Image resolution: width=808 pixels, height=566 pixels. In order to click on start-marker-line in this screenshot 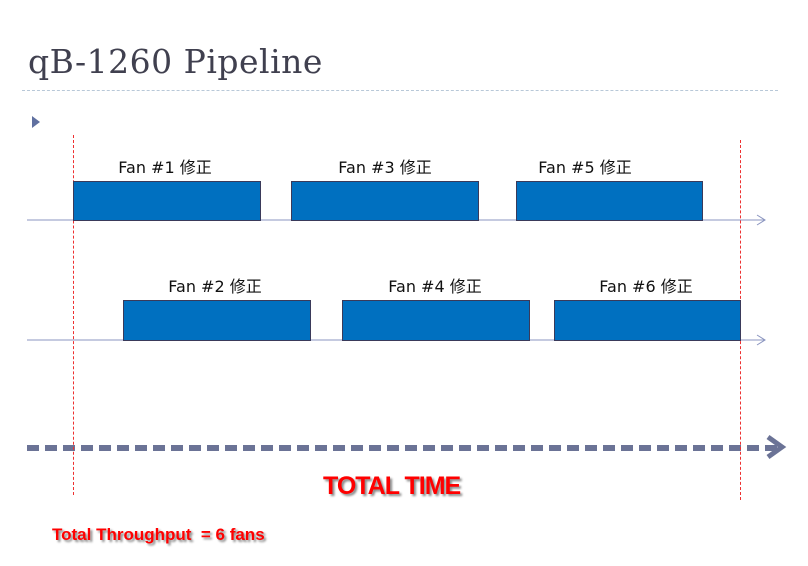, I will do `click(73, 315)`.